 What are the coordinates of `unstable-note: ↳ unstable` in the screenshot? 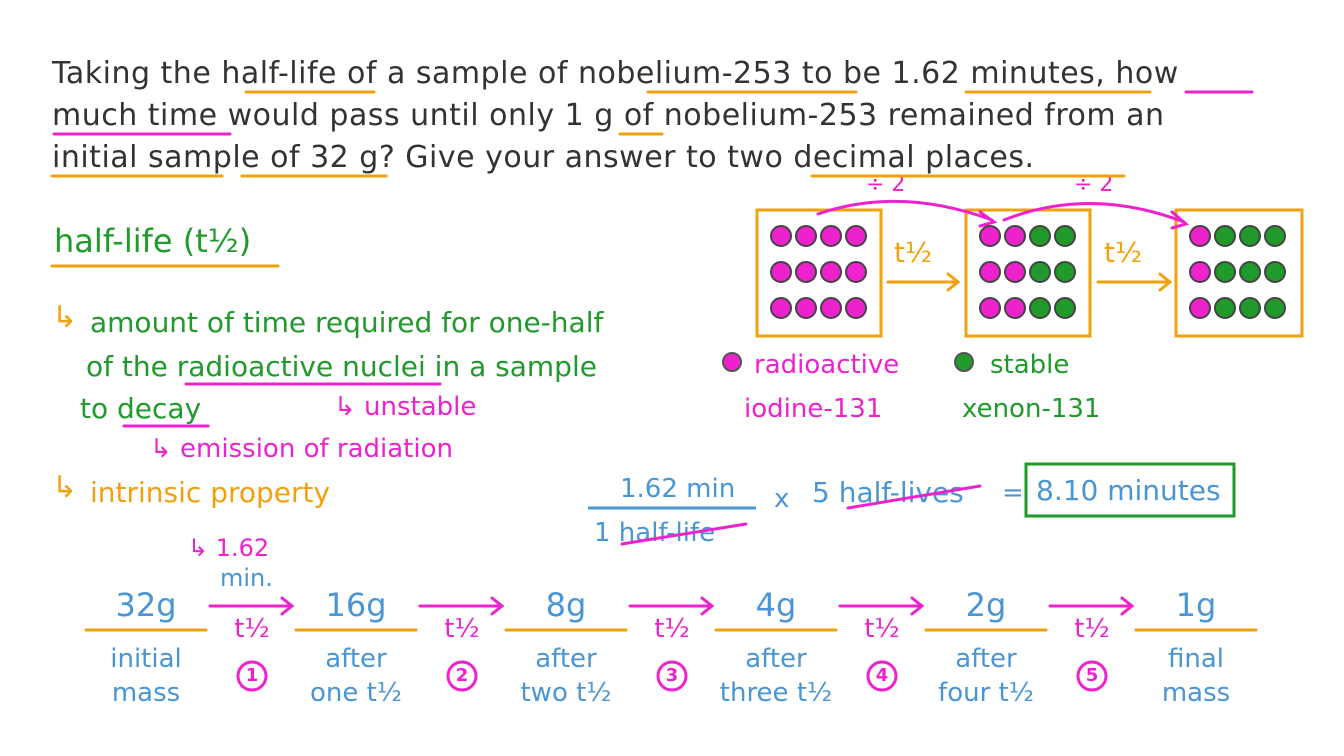 It's located at (405, 407).